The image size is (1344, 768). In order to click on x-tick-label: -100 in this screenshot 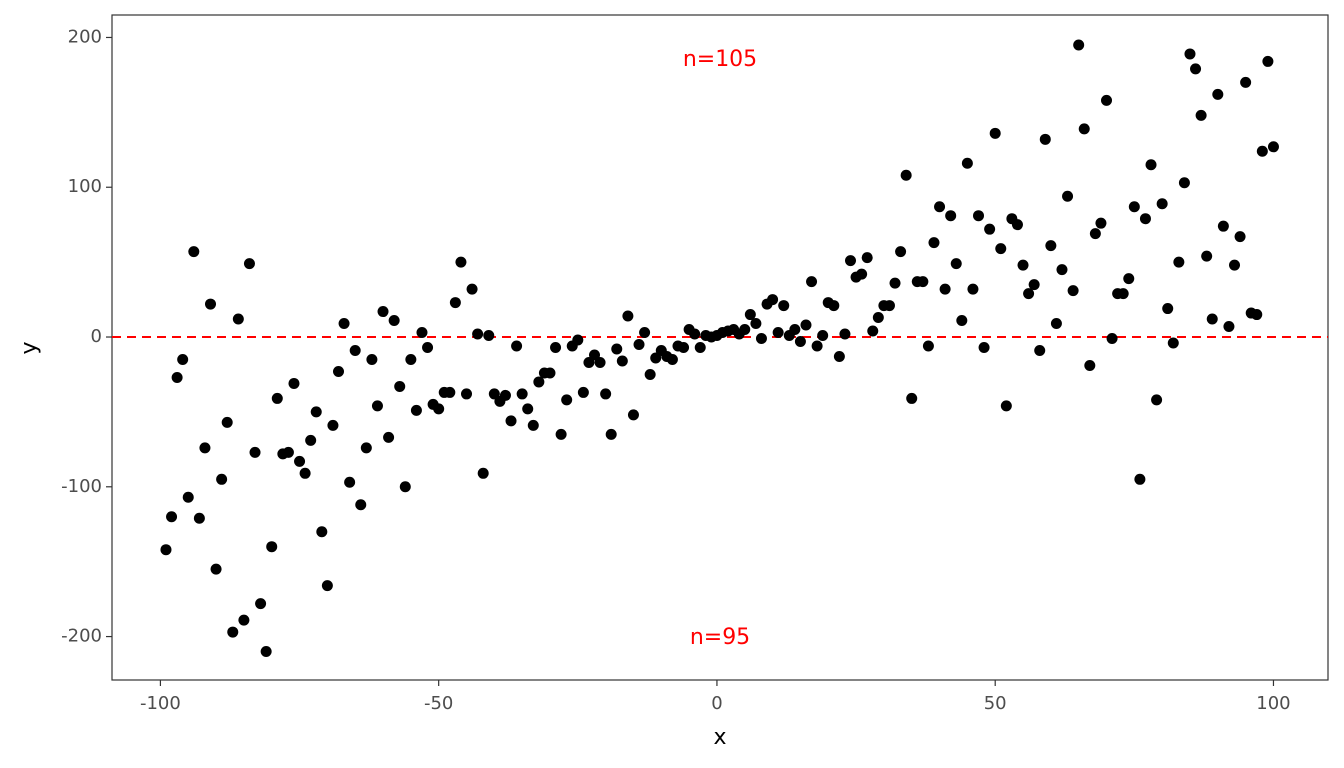, I will do `click(160, 703)`.